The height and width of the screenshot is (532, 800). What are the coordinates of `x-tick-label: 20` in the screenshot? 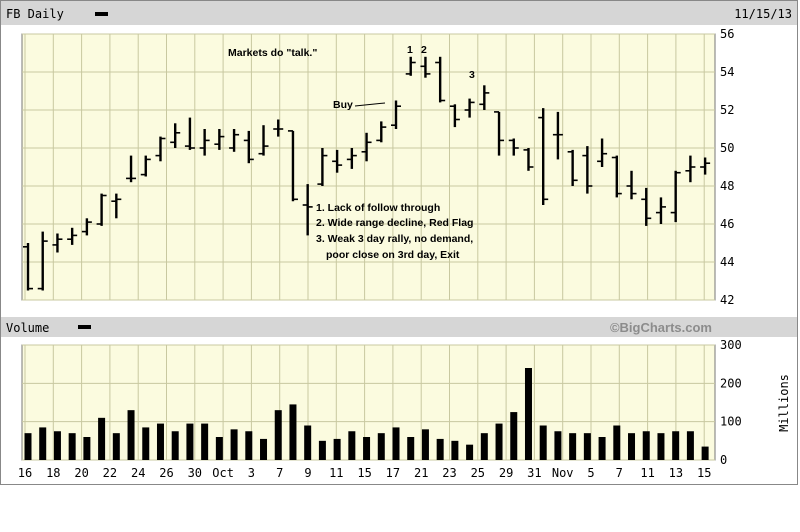 It's located at (81, 473).